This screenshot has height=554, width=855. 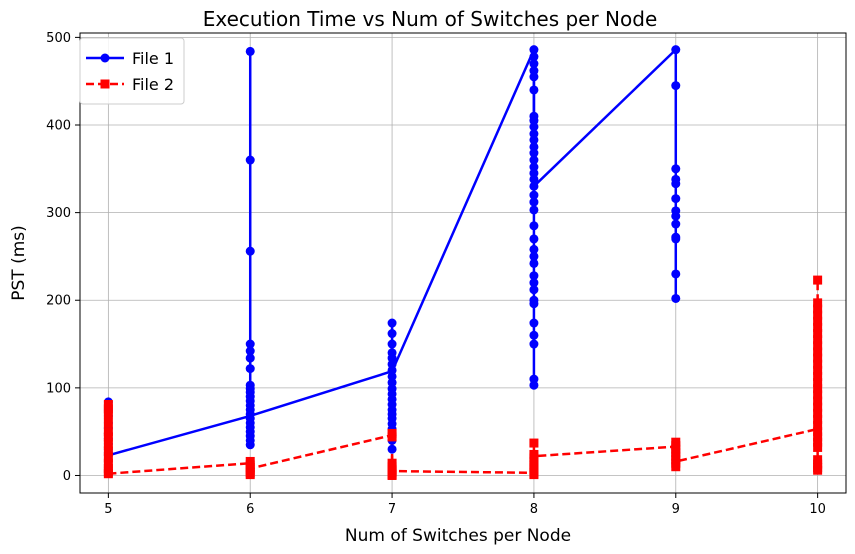 What do you see at coordinates (250, 509) in the screenshot?
I see `x-tick-label: 6` at bounding box center [250, 509].